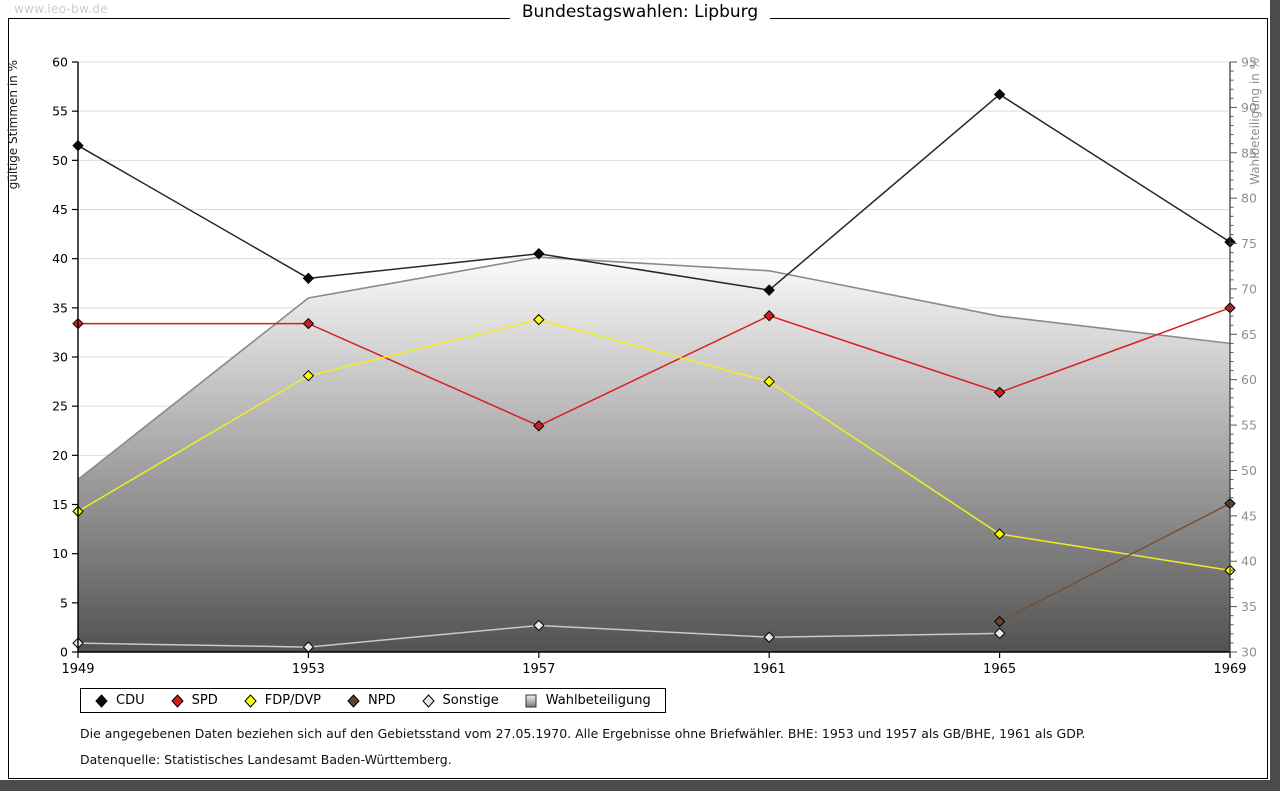 This screenshot has height=791, width=1280. I want to click on series-sonstige, so click(539, 636).